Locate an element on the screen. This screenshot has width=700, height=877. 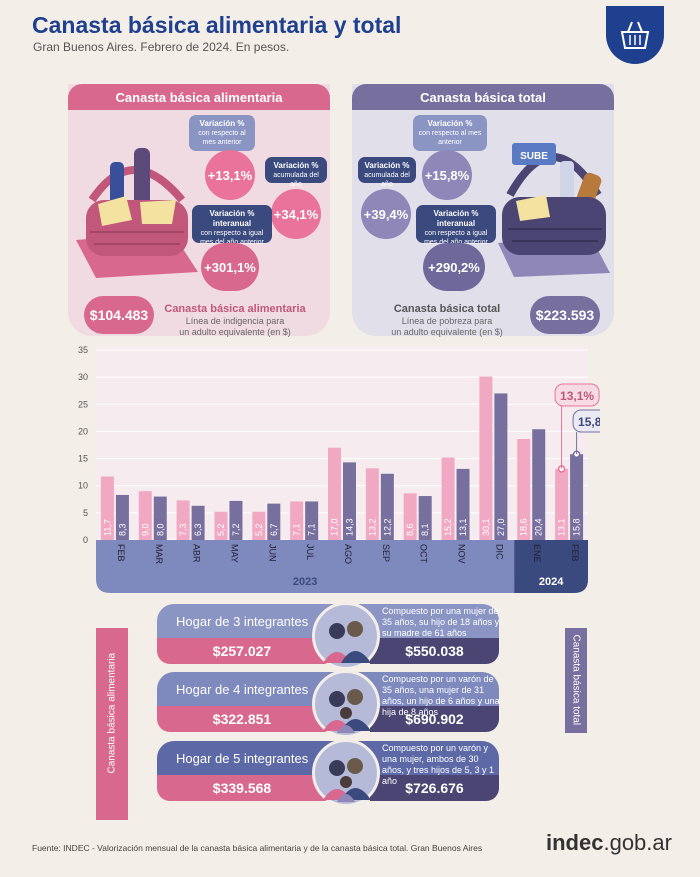
y-tick-label: 20 is located at coordinates (83, 431).